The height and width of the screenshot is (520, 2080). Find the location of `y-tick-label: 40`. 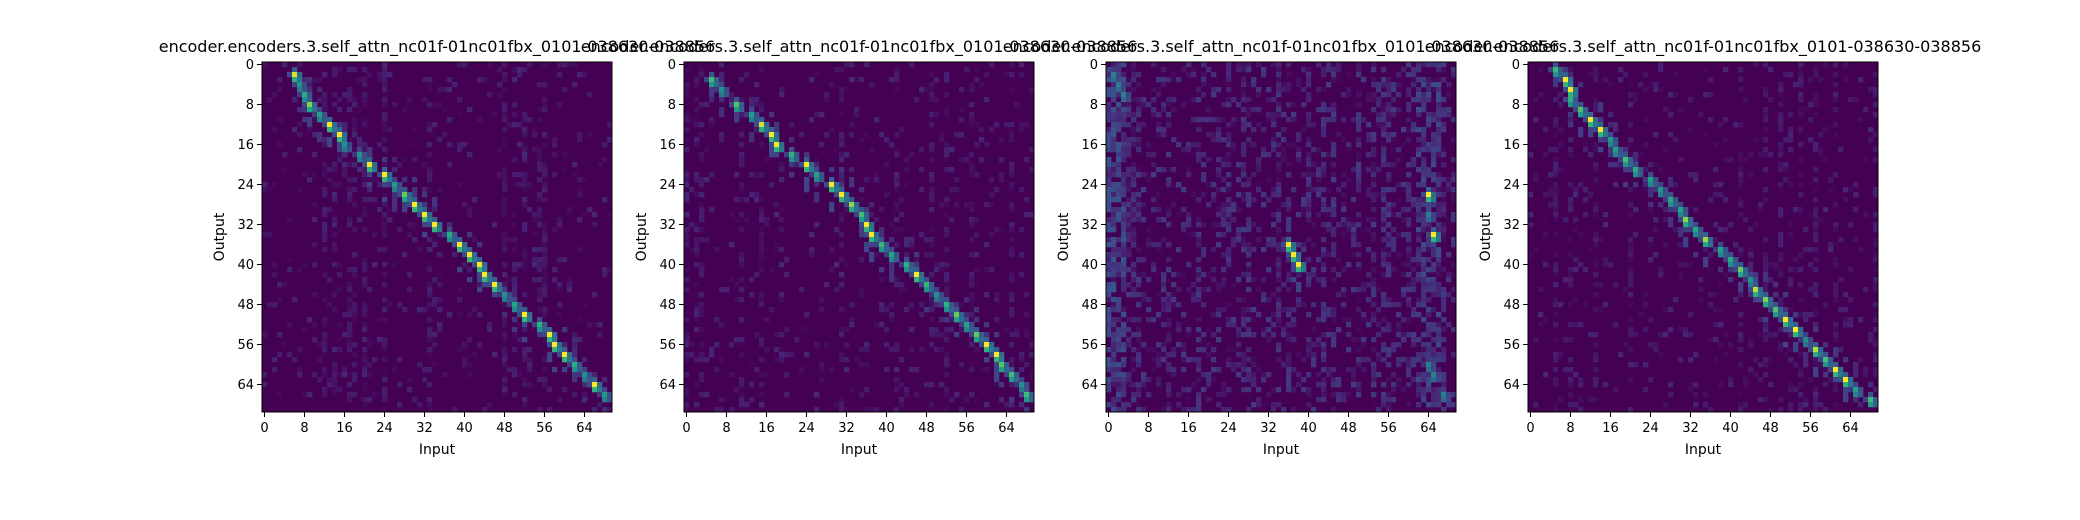

y-tick-label: 40 is located at coordinates (245, 265).